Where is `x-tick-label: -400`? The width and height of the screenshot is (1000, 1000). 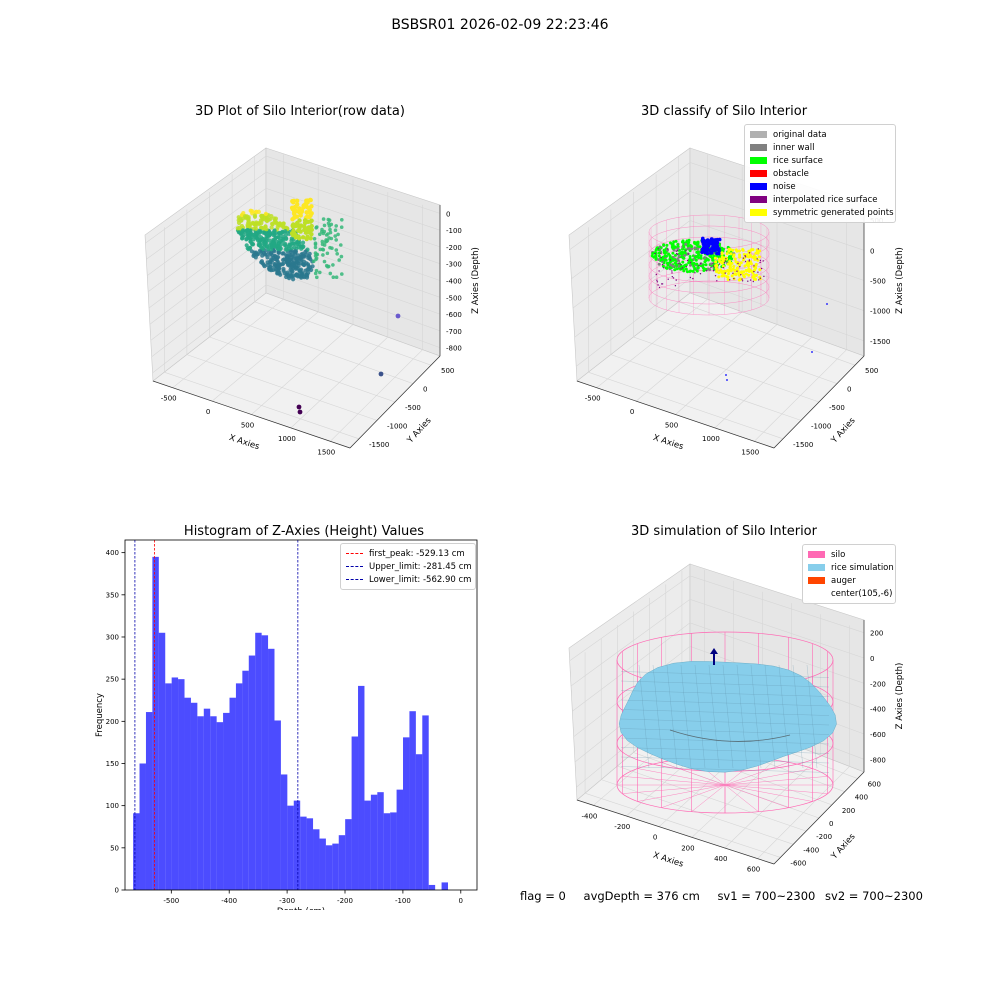 x-tick-label: -400 is located at coordinates (229, 901).